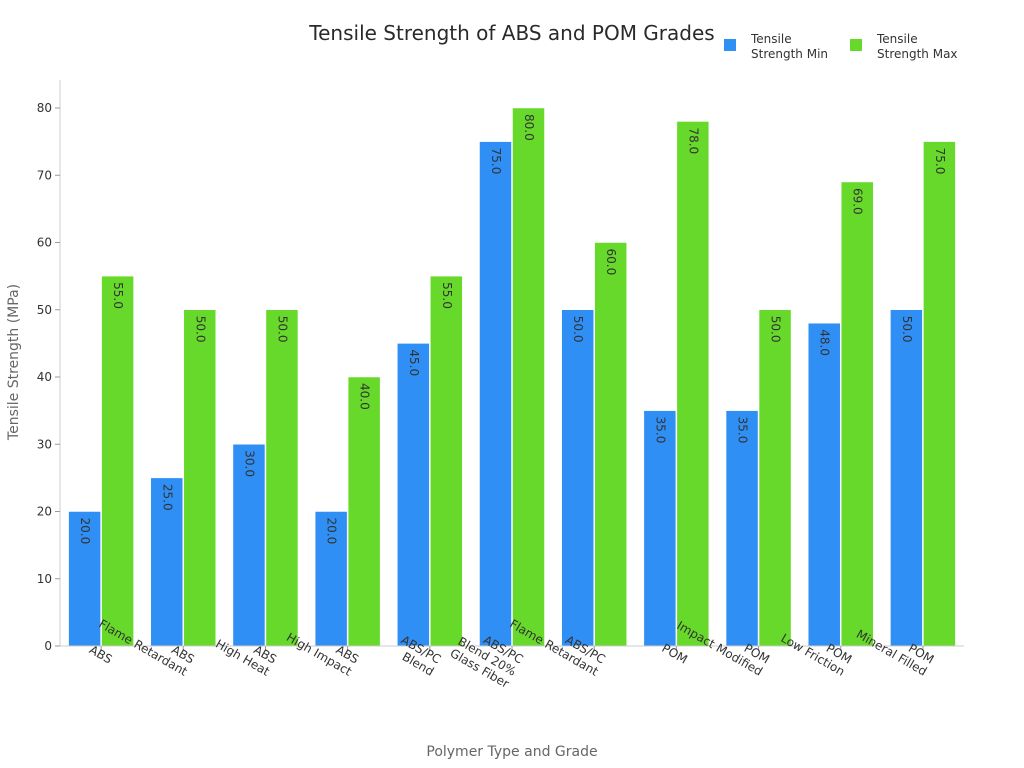 The width and height of the screenshot is (1024, 768). I want to click on y-tick-label: 0, so click(48, 646).